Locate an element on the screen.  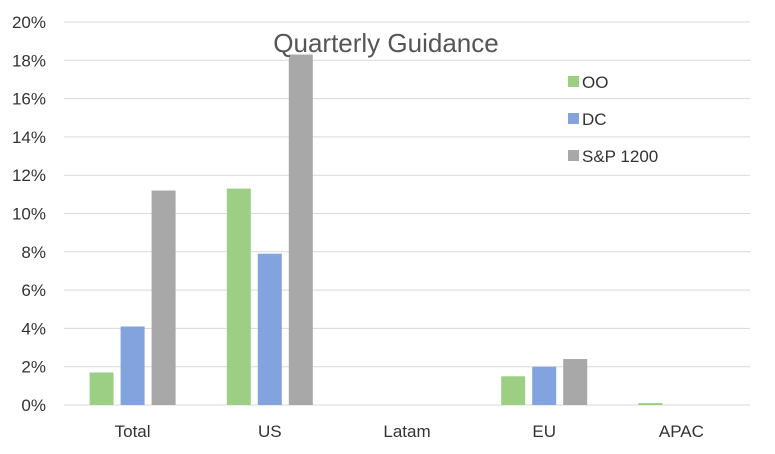
bar-oo-total is located at coordinates (101, 388).